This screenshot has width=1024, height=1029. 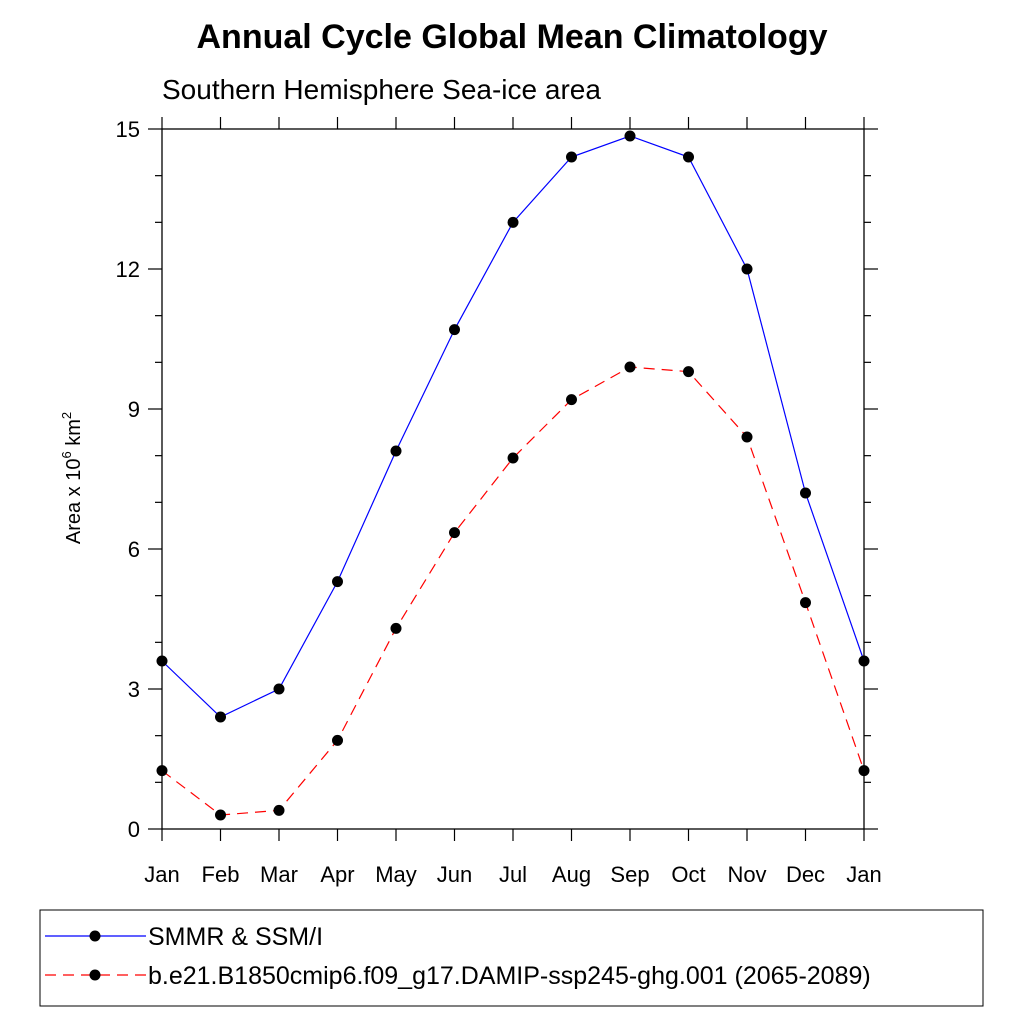 I want to click on y-tick-label: 12, so click(x=128, y=269).